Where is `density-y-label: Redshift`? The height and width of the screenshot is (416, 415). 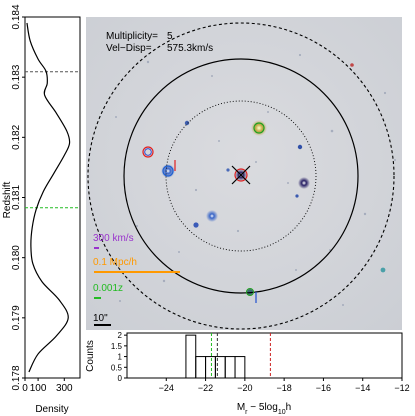
density-y-label: Redshift is located at coordinates (7, 199).